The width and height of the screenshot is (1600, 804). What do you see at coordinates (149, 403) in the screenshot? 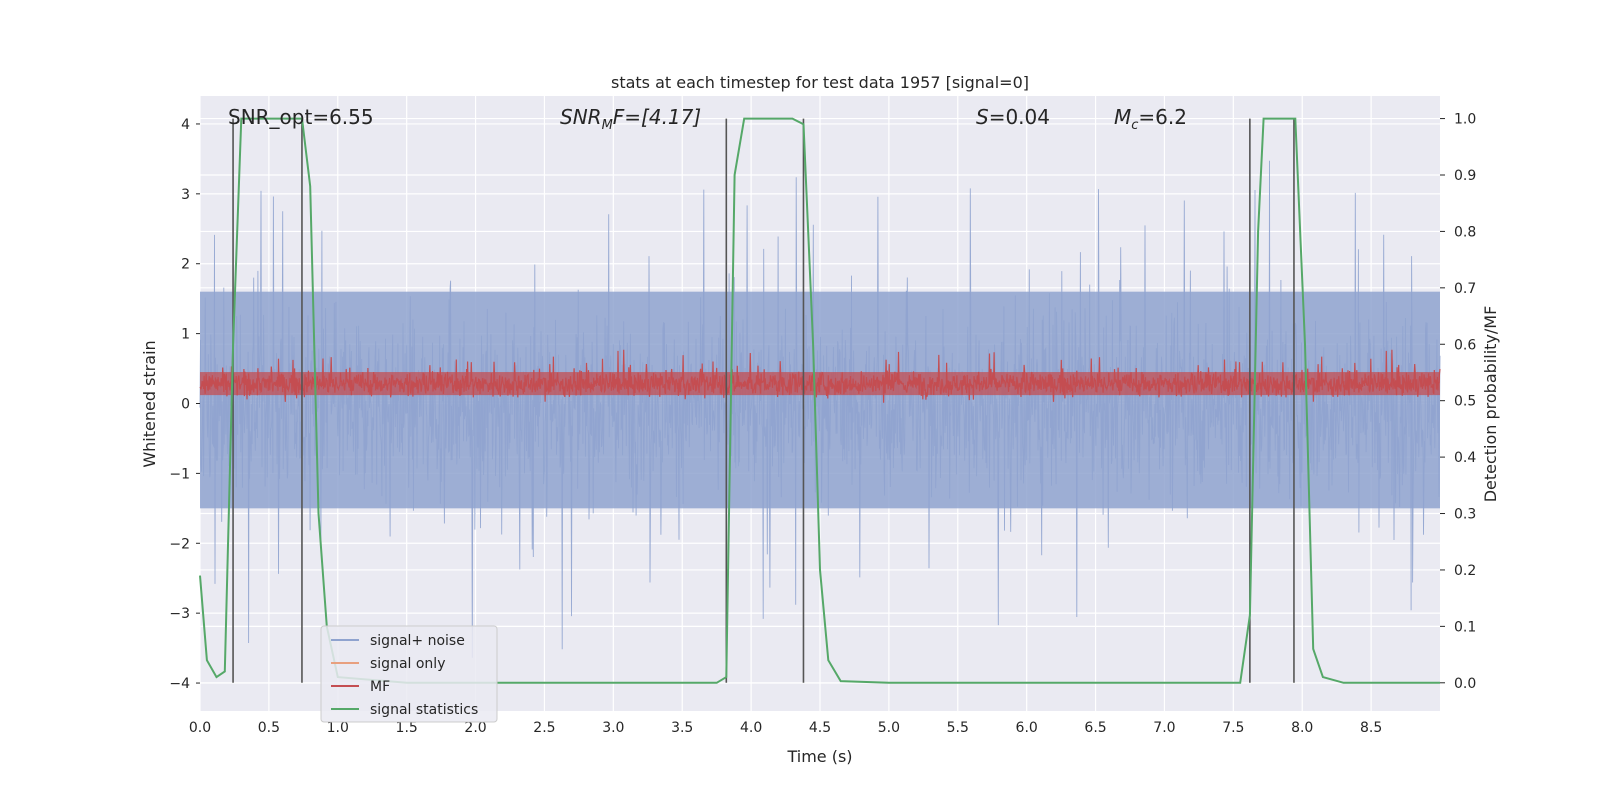
I see `y-axis-label: Whitened strain` at bounding box center [149, 403].